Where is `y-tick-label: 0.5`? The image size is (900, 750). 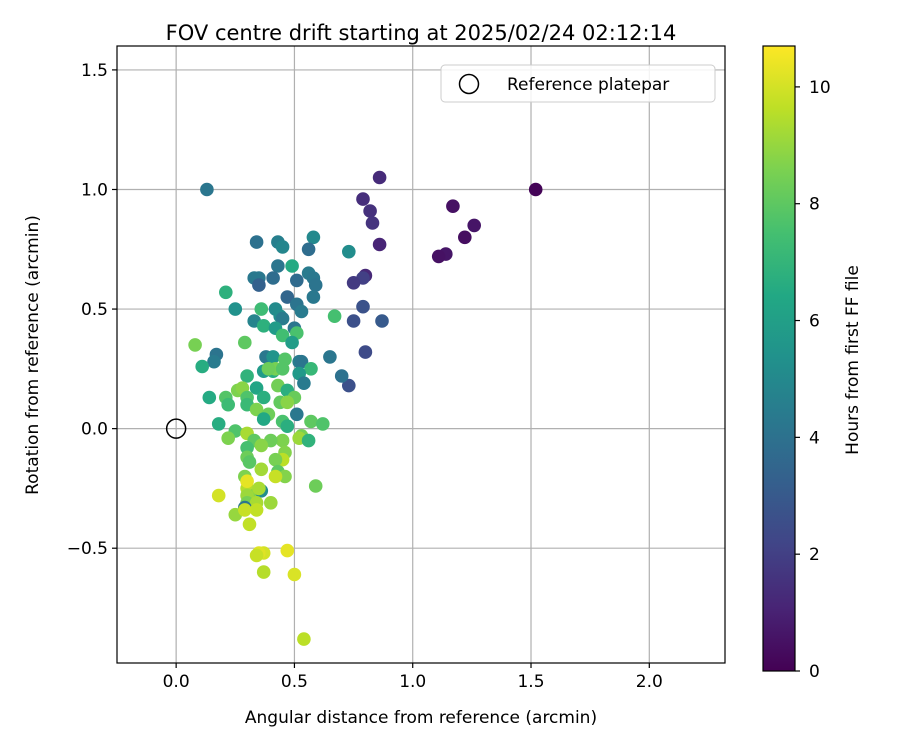 y-tick-label: 0.5 is located at coordinates (94, 310).